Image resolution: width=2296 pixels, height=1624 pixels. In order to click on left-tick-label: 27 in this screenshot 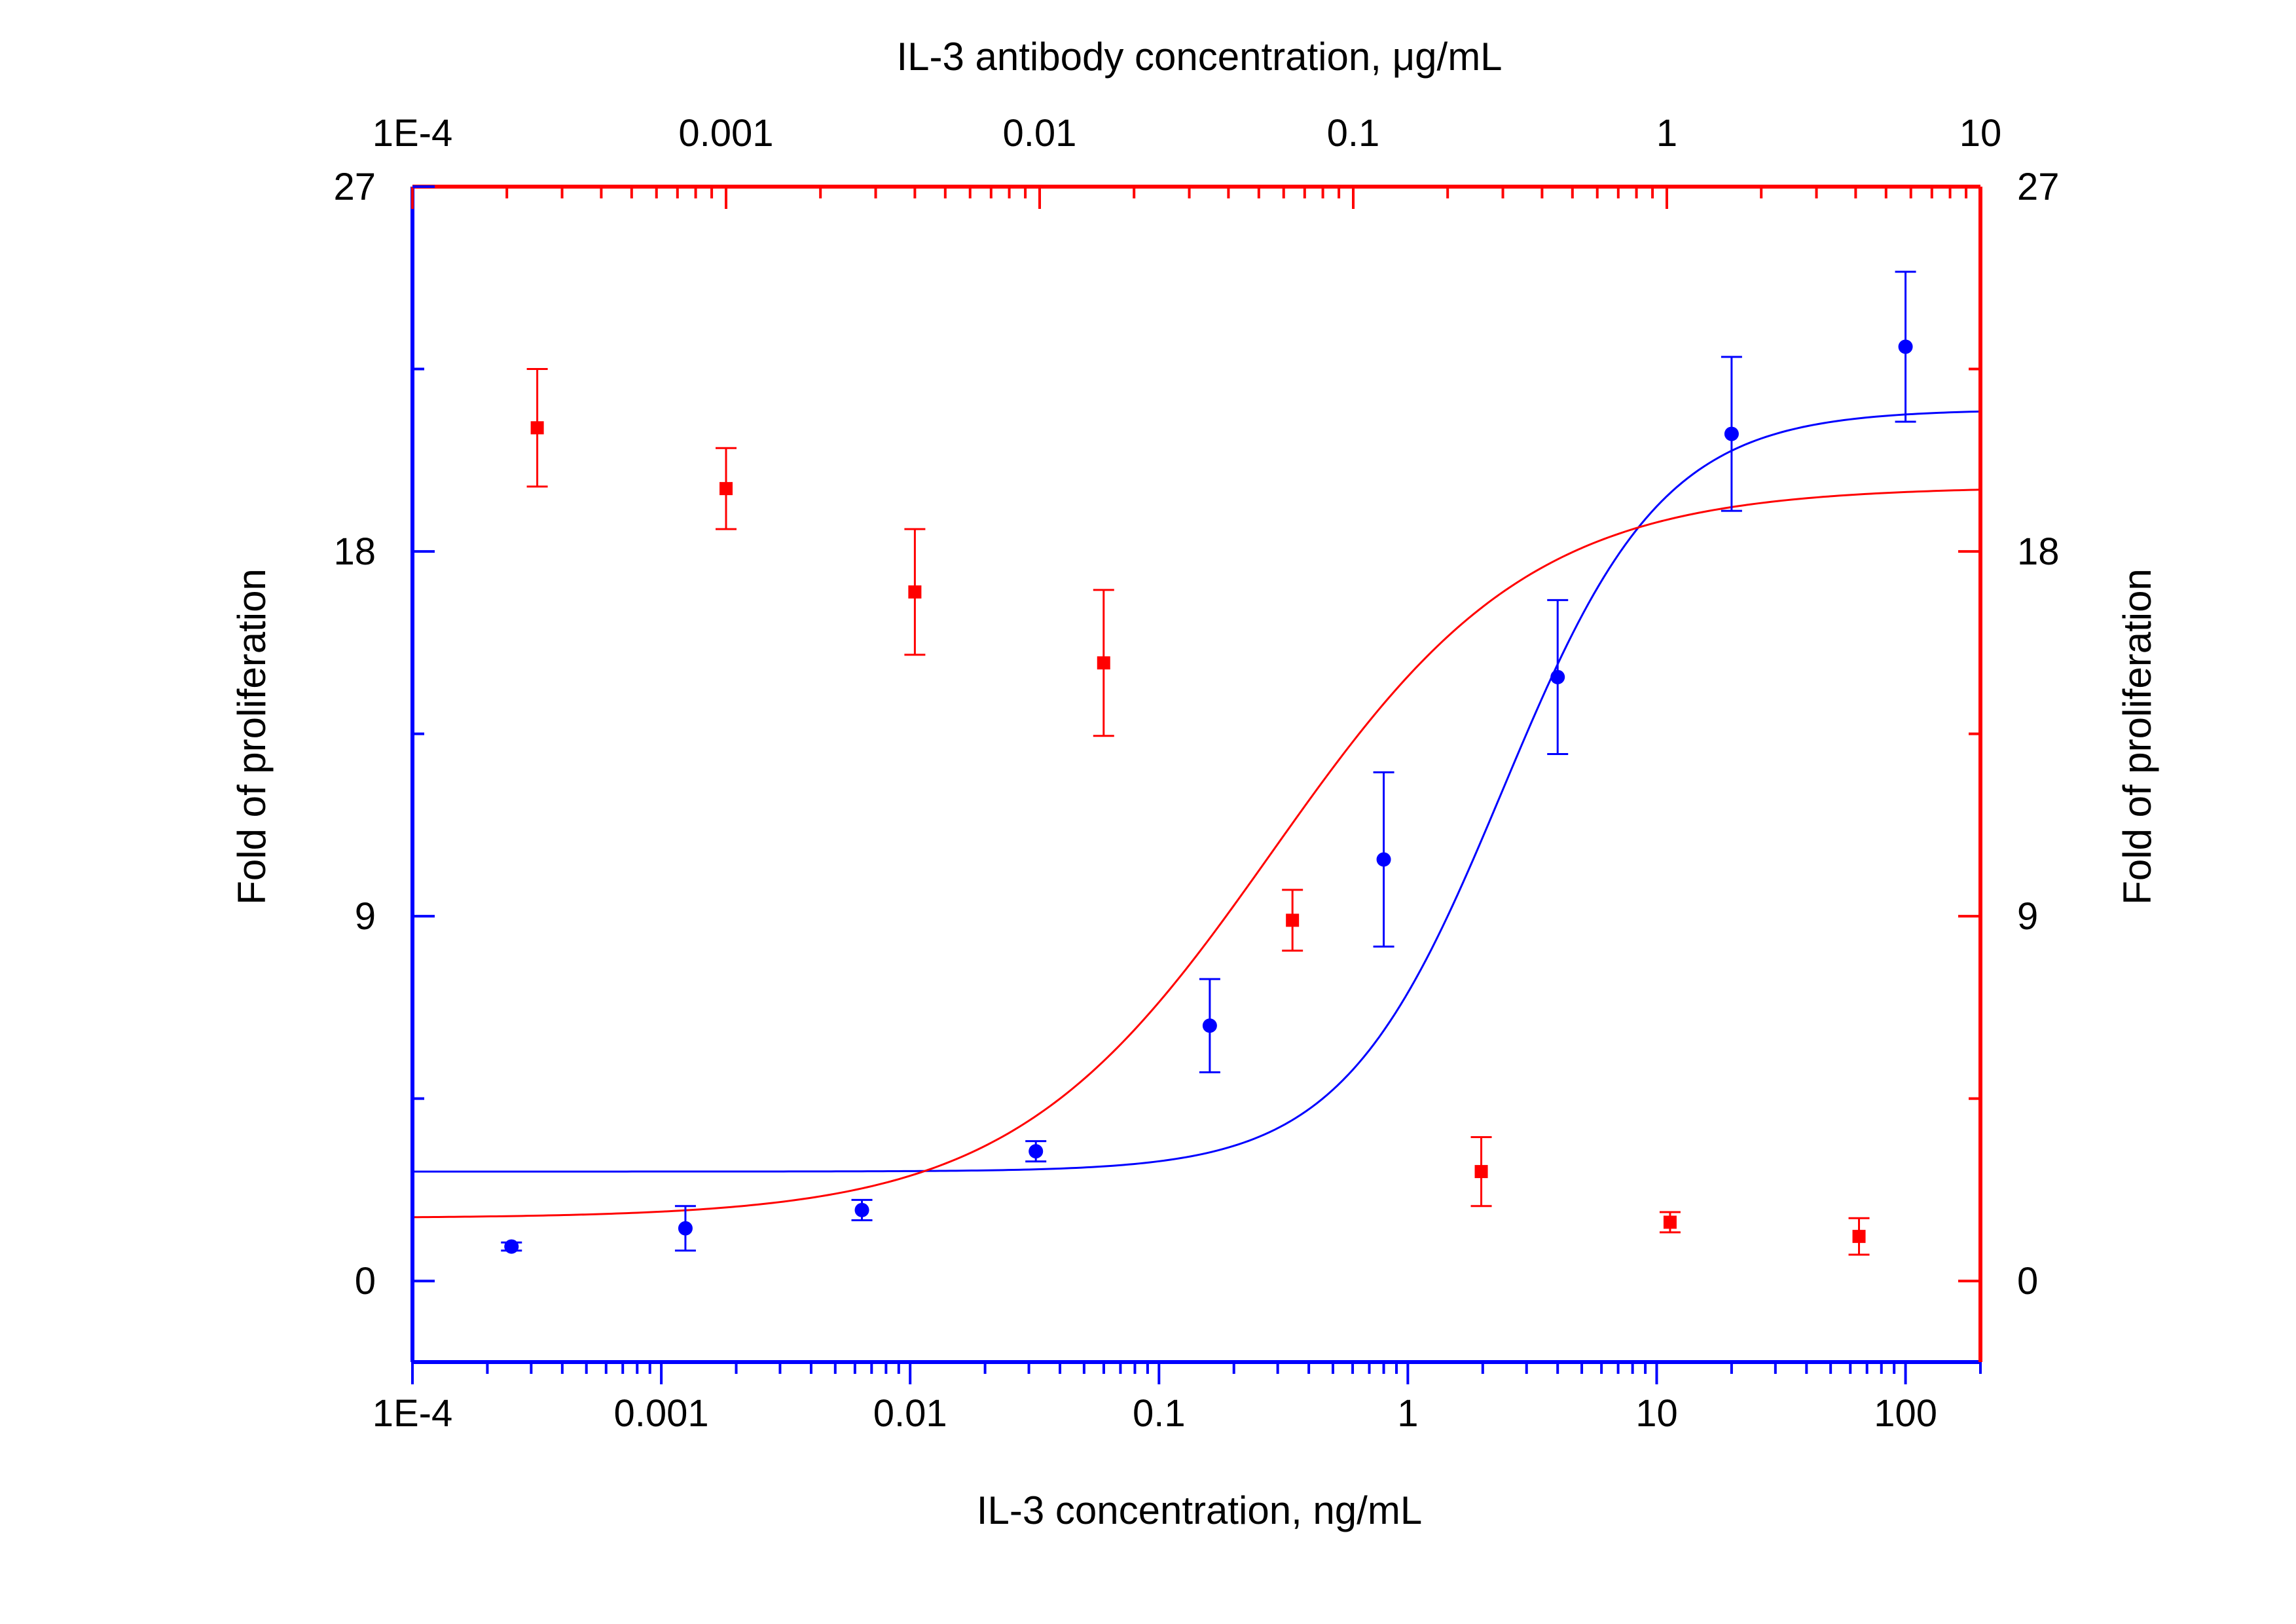, I will do `click(354, 187)`.